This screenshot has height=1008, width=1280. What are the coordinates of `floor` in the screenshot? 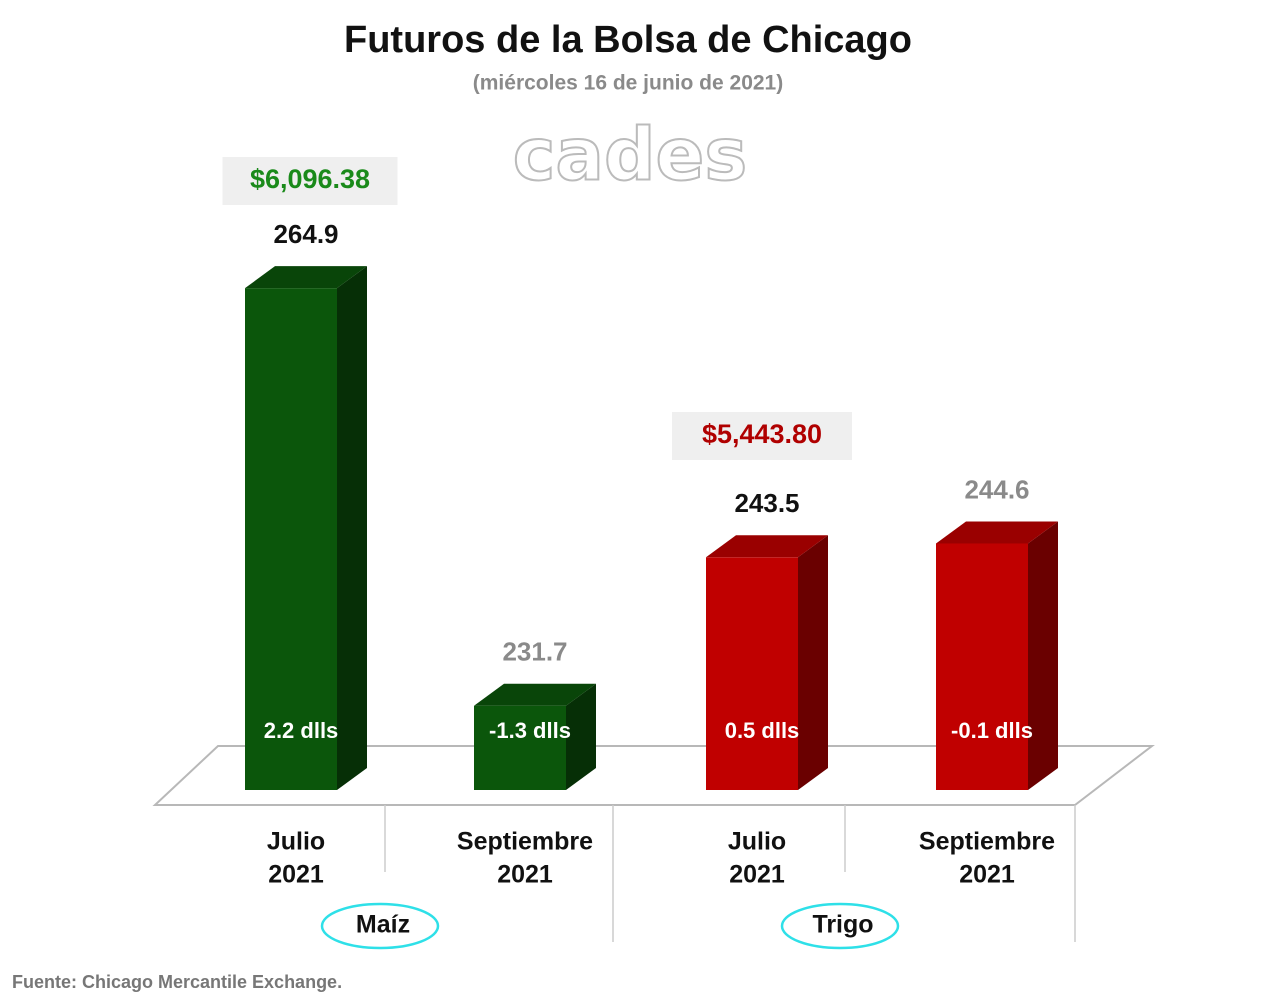 It's located at (653, 775).